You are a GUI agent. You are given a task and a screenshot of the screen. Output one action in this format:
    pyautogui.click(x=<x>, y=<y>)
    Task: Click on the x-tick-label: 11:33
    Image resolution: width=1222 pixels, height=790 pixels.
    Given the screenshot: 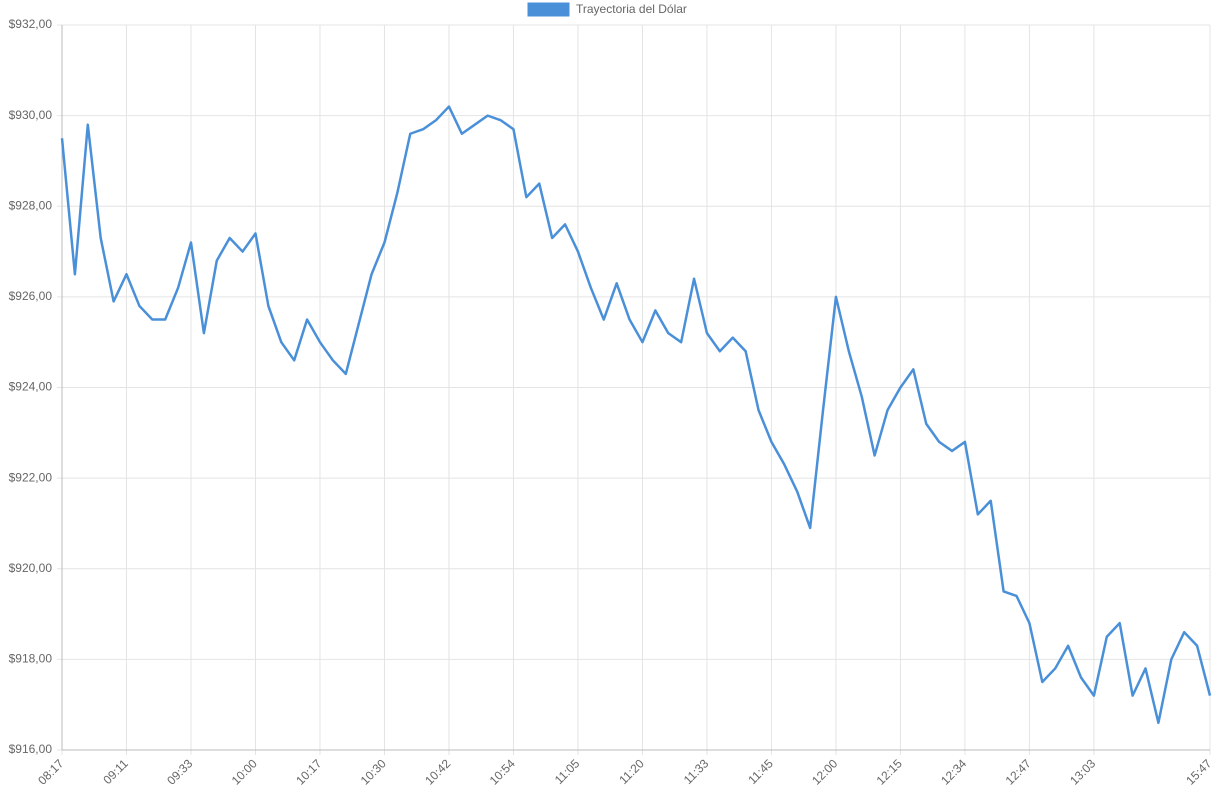 What is the action you would take?
    pyautogui.click(x=696, y=771)
    